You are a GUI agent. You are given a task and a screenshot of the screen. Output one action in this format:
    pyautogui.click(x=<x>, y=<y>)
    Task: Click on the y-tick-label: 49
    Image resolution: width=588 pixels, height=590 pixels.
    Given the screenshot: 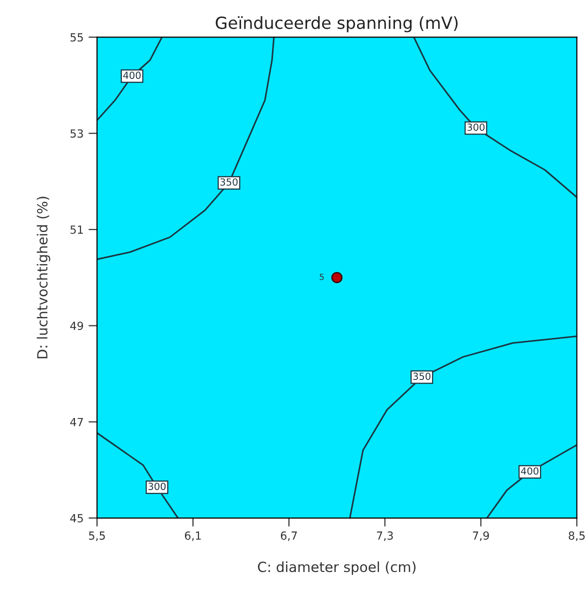 What is the action you would take?
    pyautogui.click(x=77, y=326)
    